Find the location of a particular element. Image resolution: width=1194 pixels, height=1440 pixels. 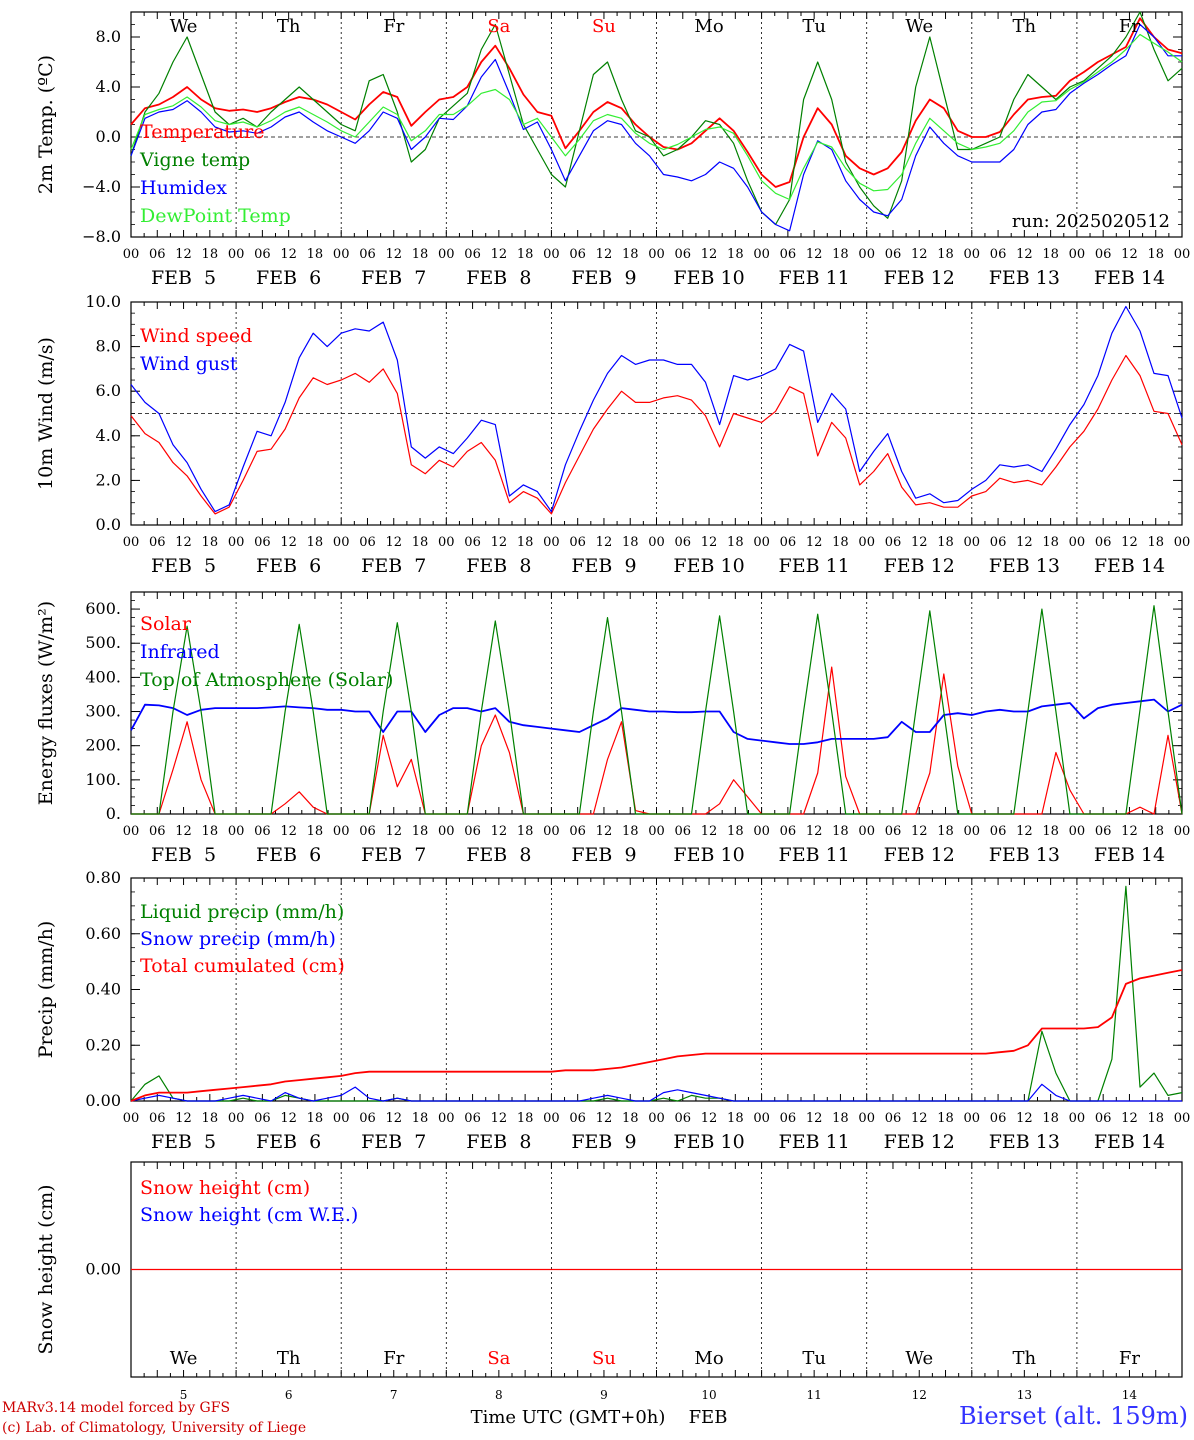

day-name: Su is located at coordinates (604, 26).